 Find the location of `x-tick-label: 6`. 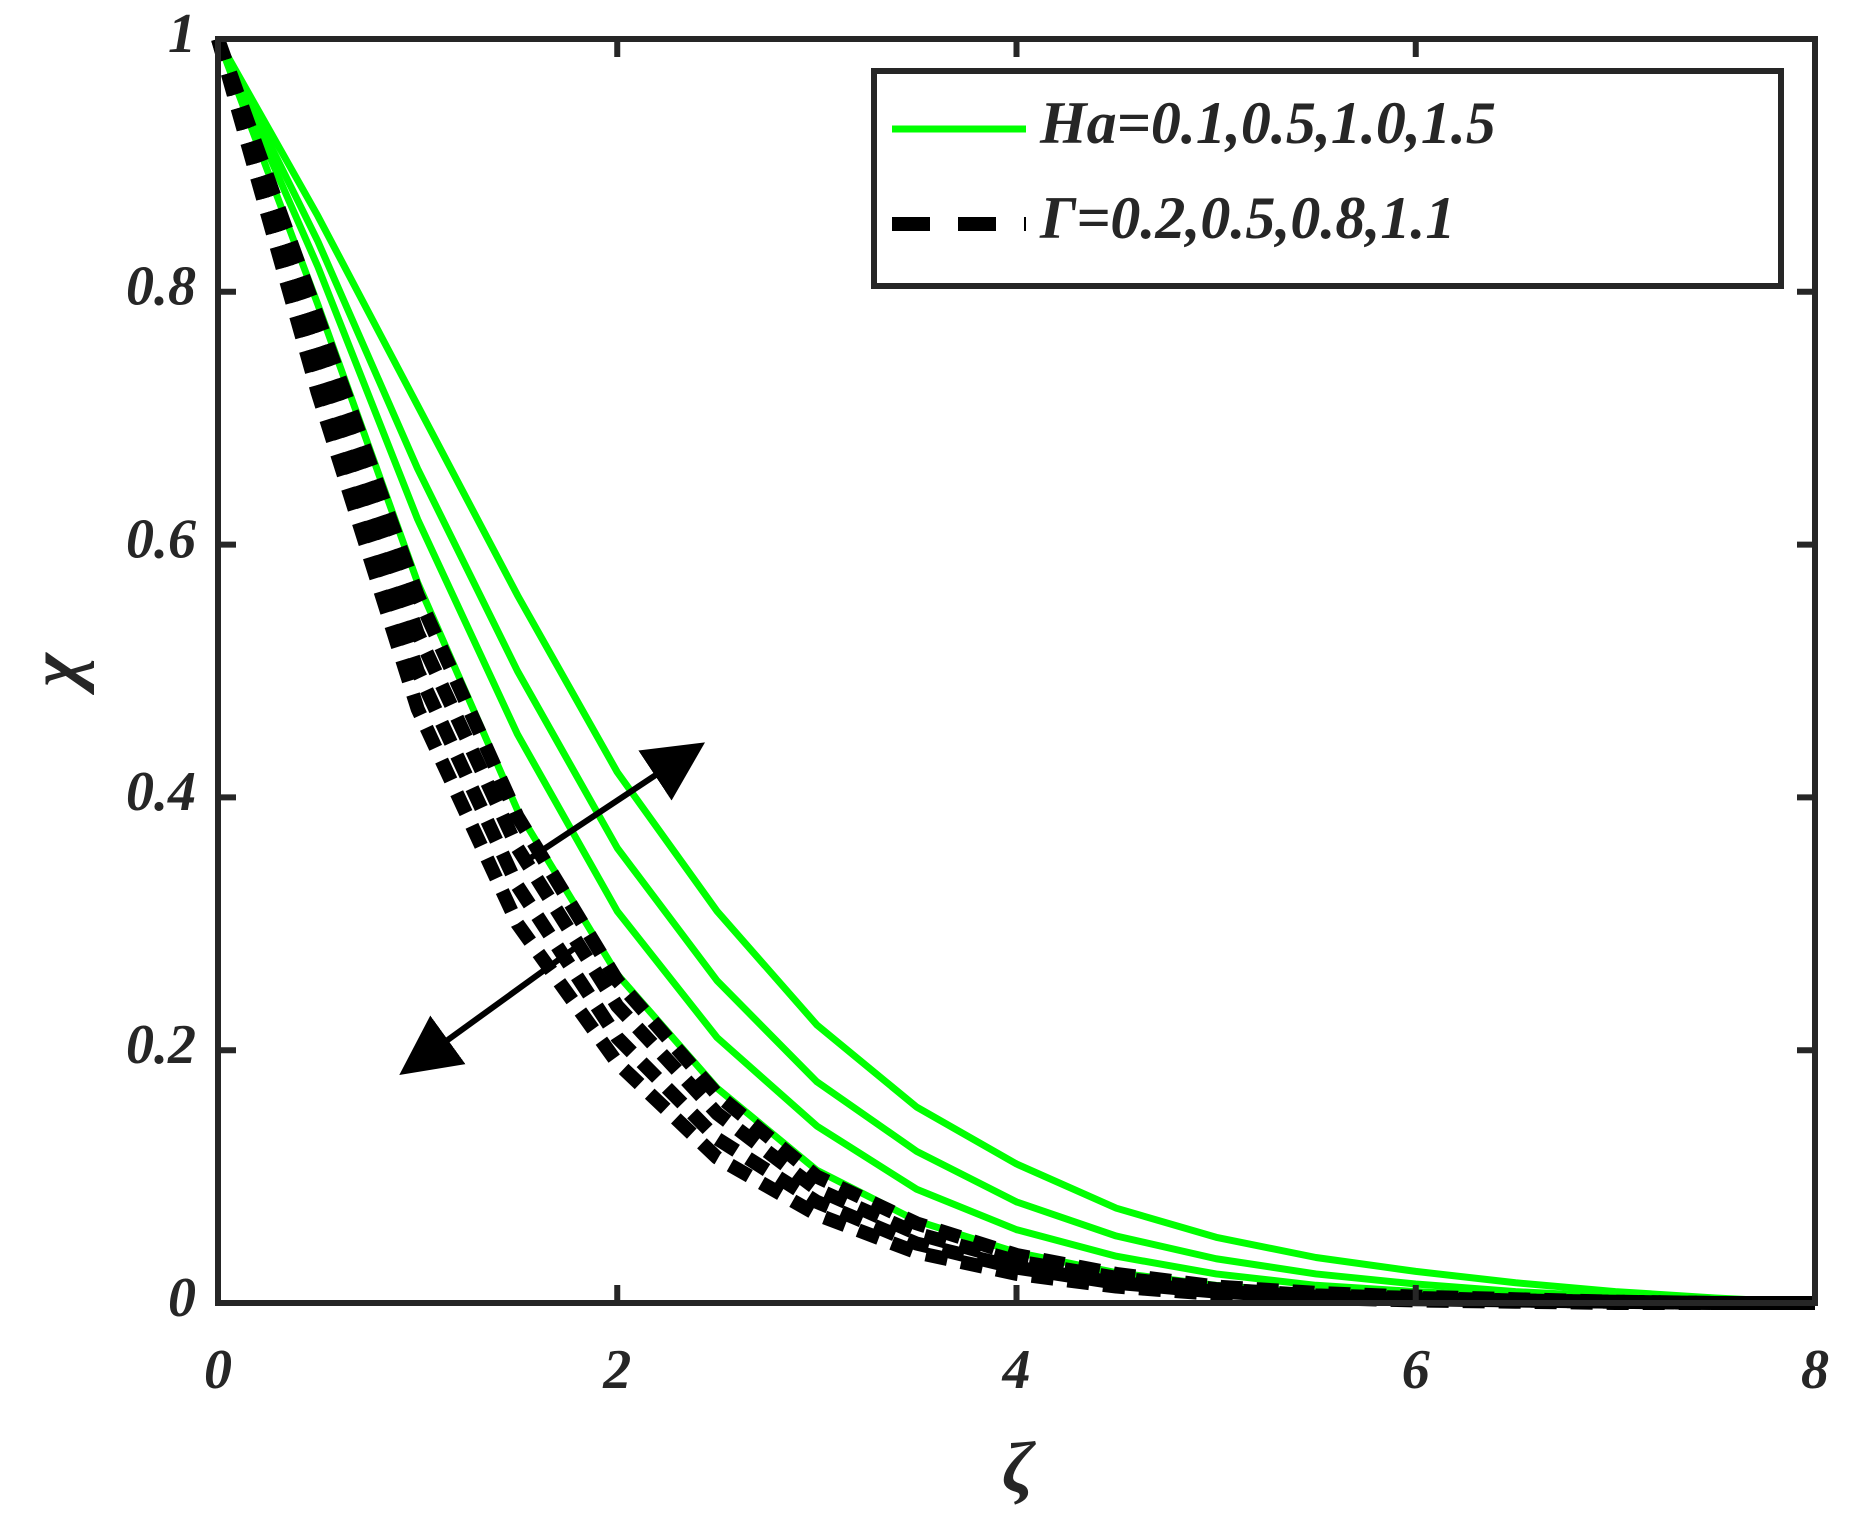

x-tick-label: 6 is located at coordinates (1416, 1370).